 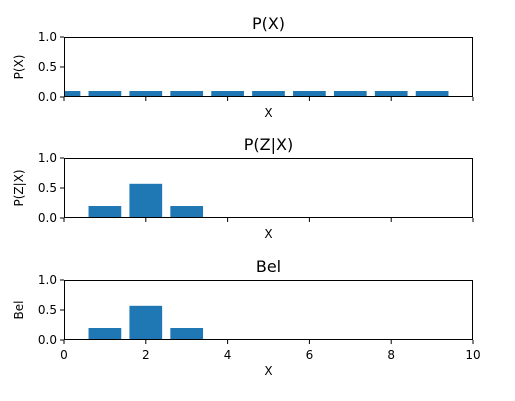 What do you see at coordinates (228, 355) in the screenshot?
I see `xtick-label: 4` at bounding box center [228, 355].